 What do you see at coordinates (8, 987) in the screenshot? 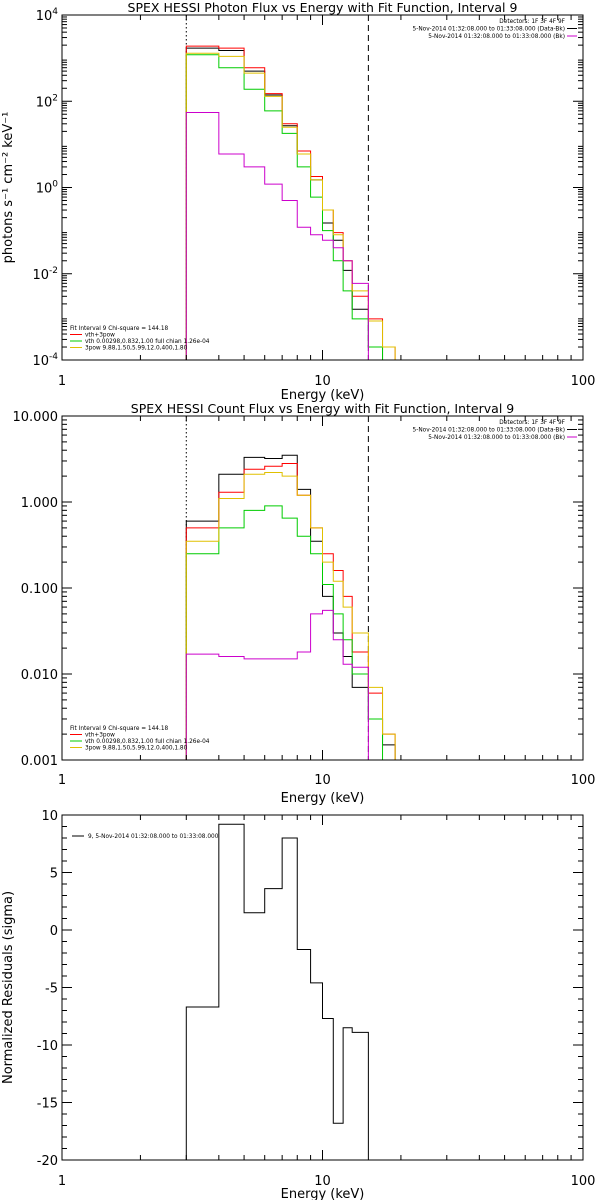
I see `y-axis-label: Normalized Residuals (sigma)` at bounding box center [8, 987].